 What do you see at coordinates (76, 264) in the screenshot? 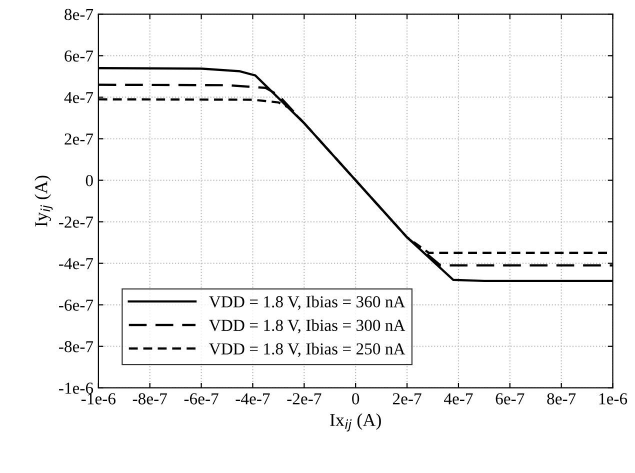
I see `y-tick-label: -4e-7` at bounding box center [76, 264].